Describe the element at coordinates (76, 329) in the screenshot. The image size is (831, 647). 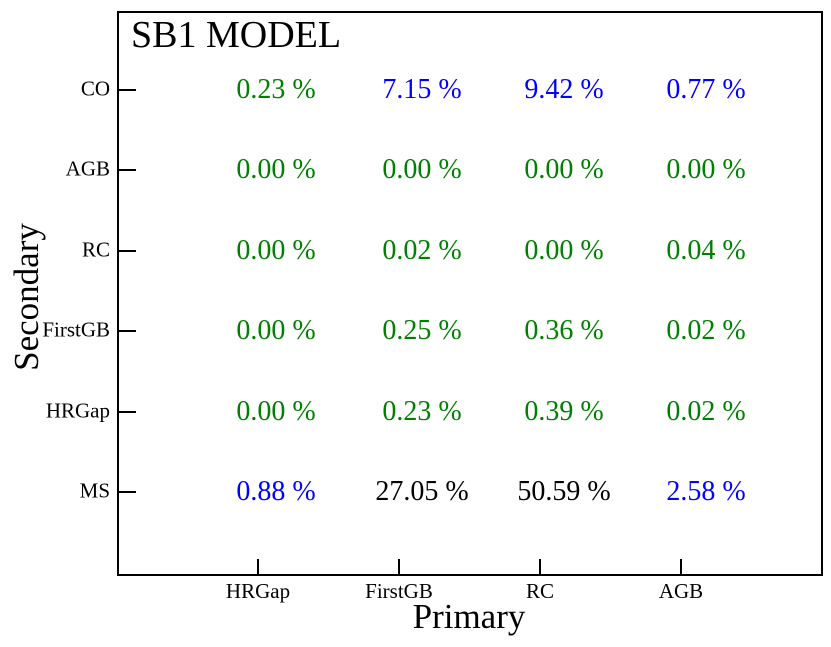
I see `y-tick-label-firstgb: FirstGB` at that location.